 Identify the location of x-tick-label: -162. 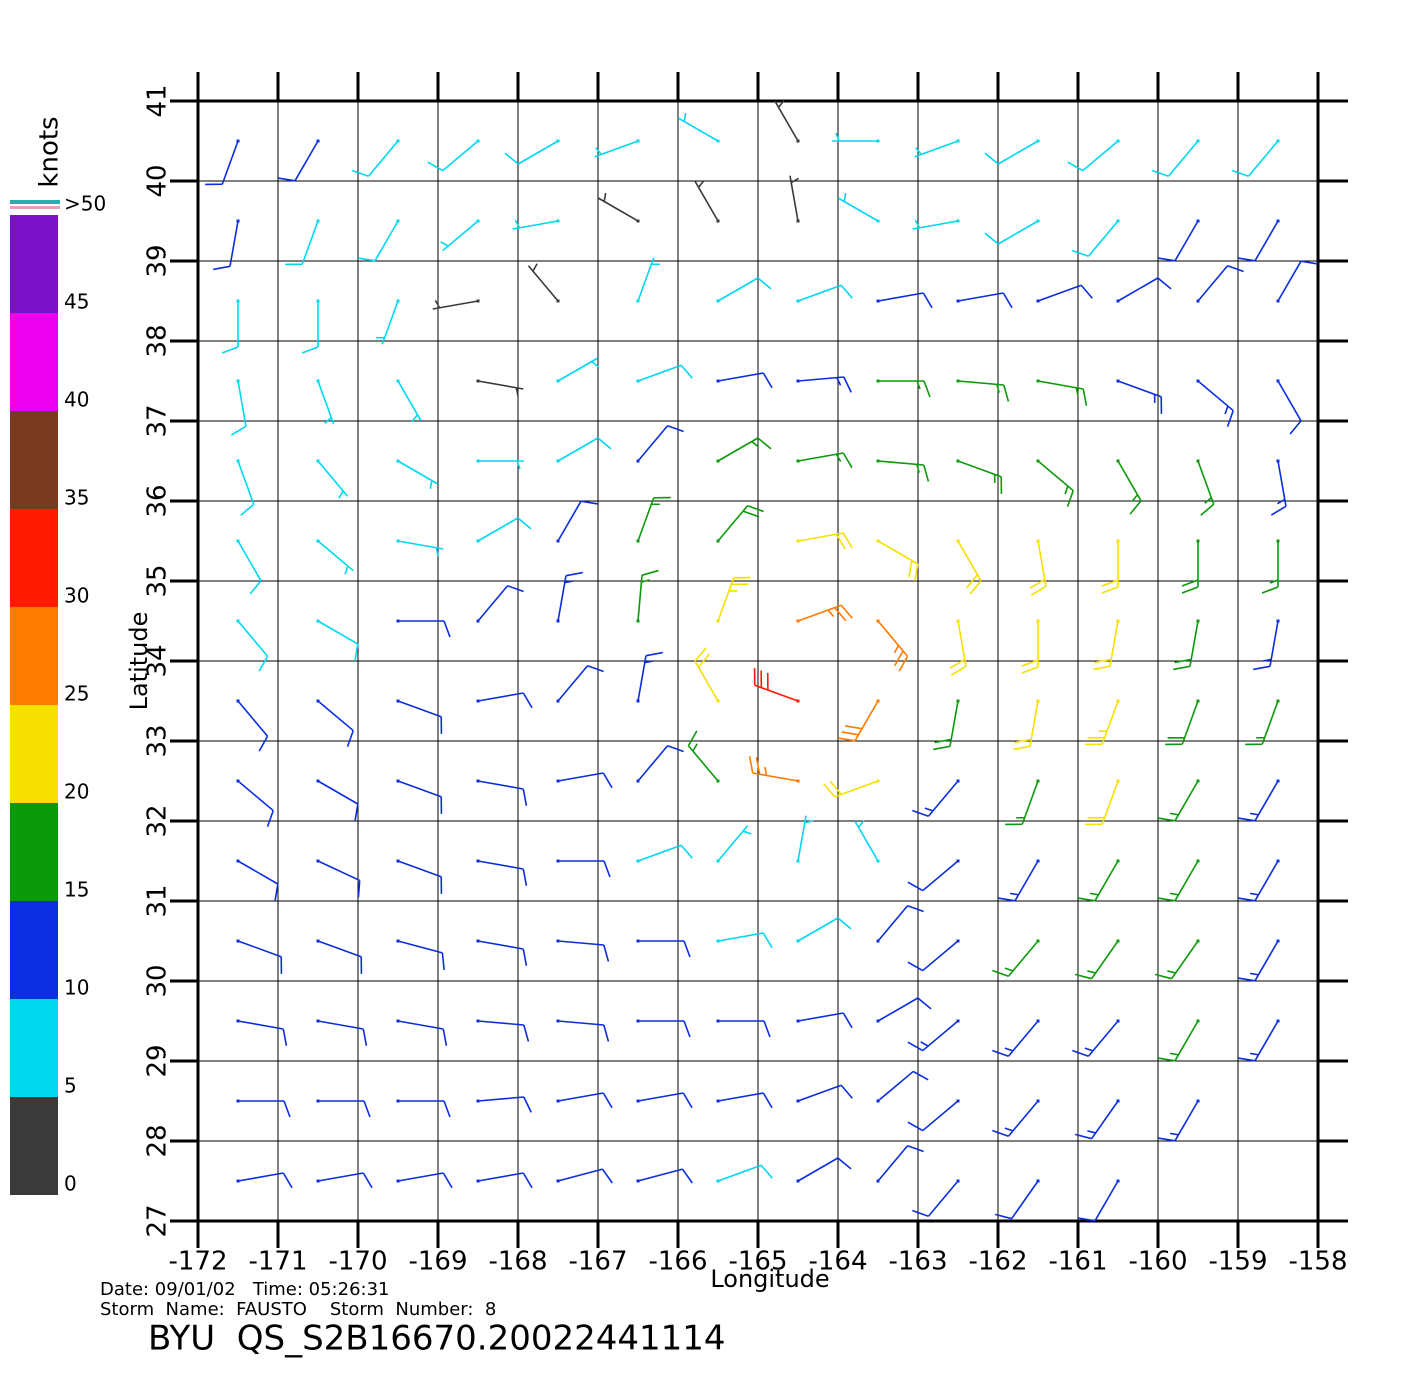
(997, 1262).